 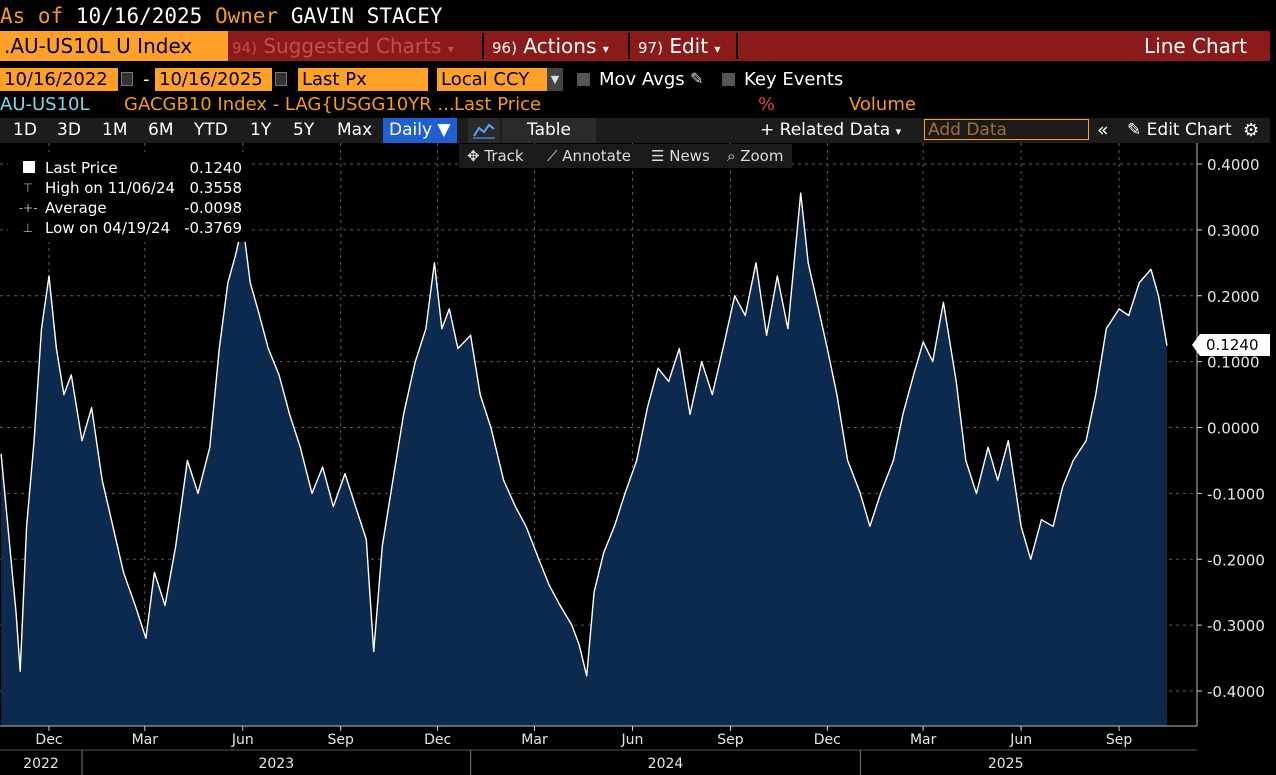 I want to click on pencil-icon: ⟋, so click(x=552, y=156).